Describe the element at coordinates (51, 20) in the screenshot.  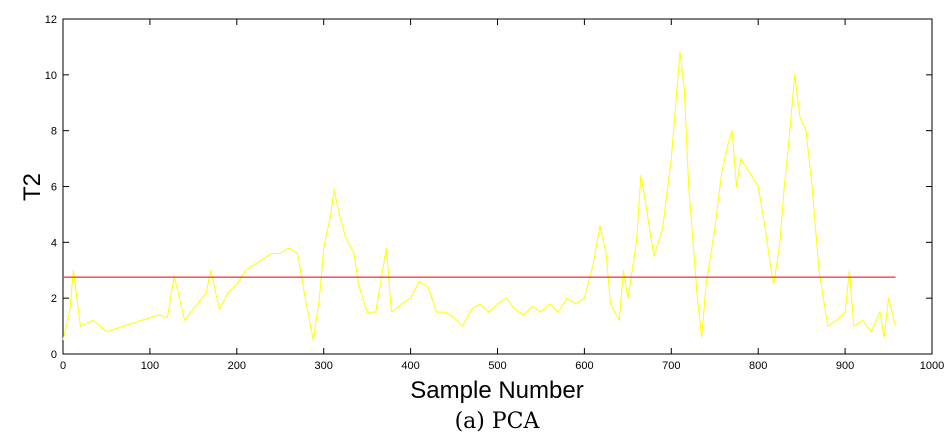
I see `y-tick-label: 12` at that location.